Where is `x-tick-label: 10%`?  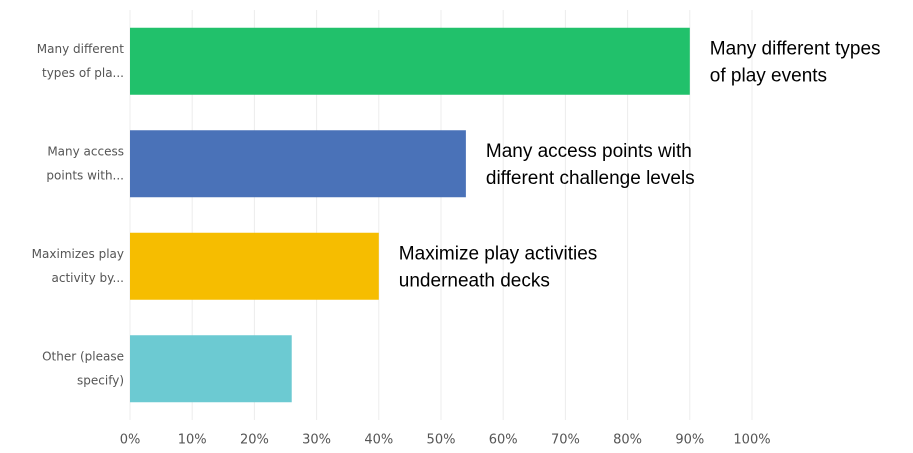
x-tick-label: 10% is located at coordinates (192, 440).